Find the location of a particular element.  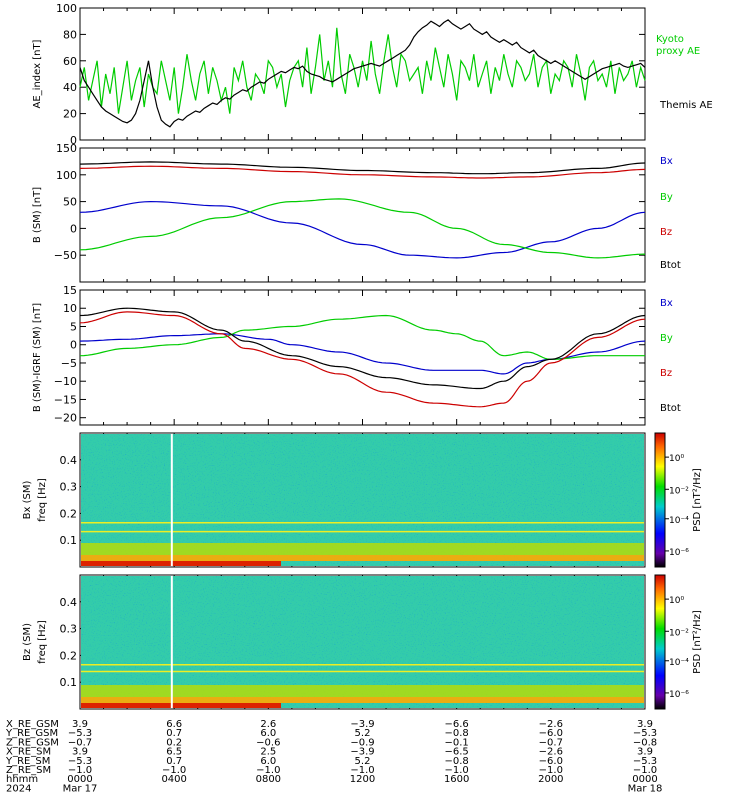

series-bz is located at coordinates (362, 359).